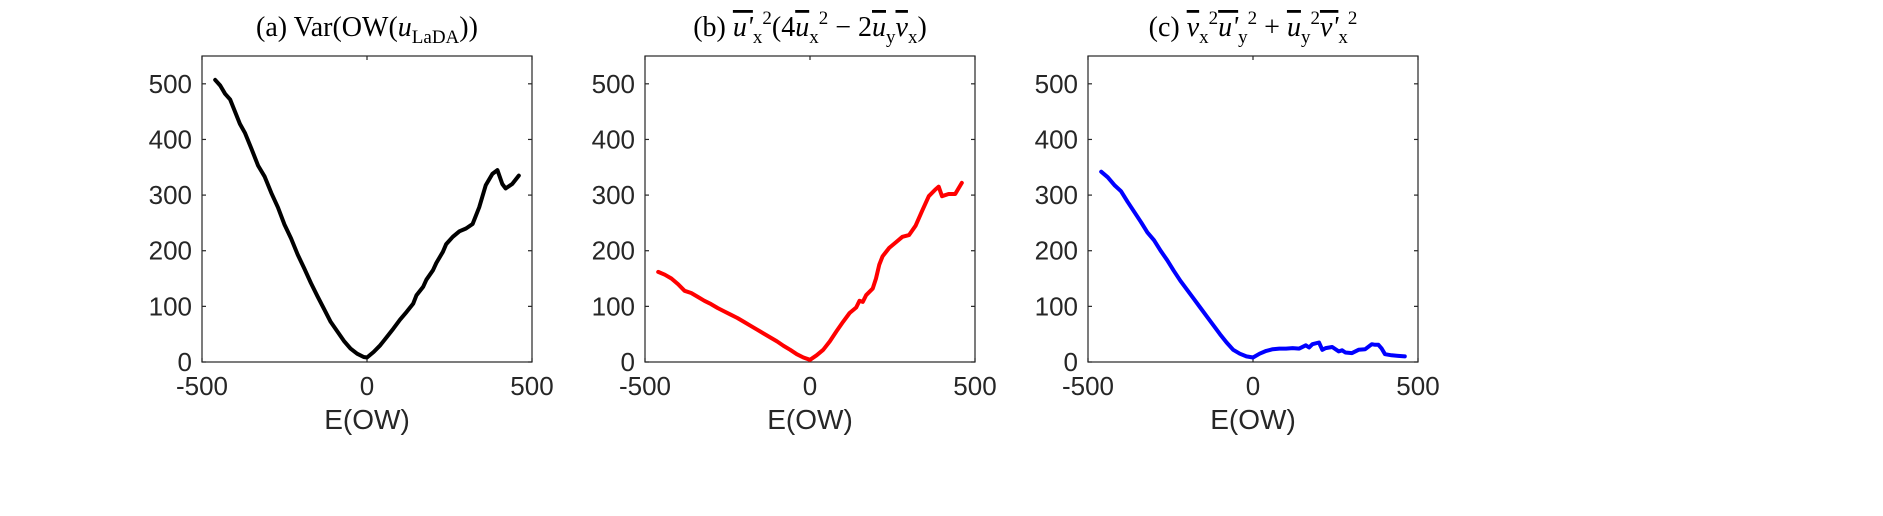  I want to click on chart-title: (a) Var(OW(uLaDA)), so click(367, 30).